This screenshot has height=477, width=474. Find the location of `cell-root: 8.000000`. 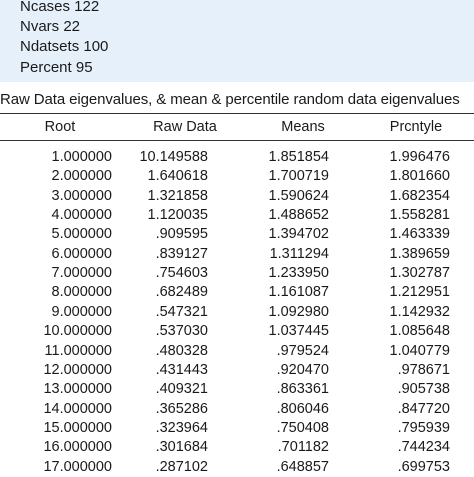

cell-root: 8.000000 is located at coordinates (81, 292).